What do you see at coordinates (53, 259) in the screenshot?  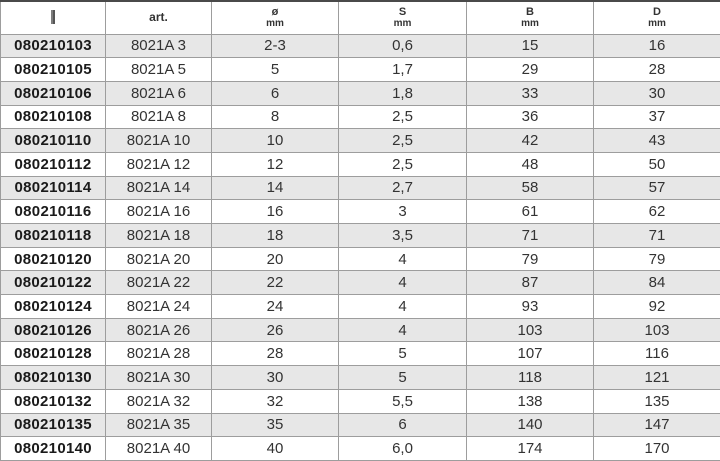 I see `cell-code: 080210120` at bounding box center [53, 259].